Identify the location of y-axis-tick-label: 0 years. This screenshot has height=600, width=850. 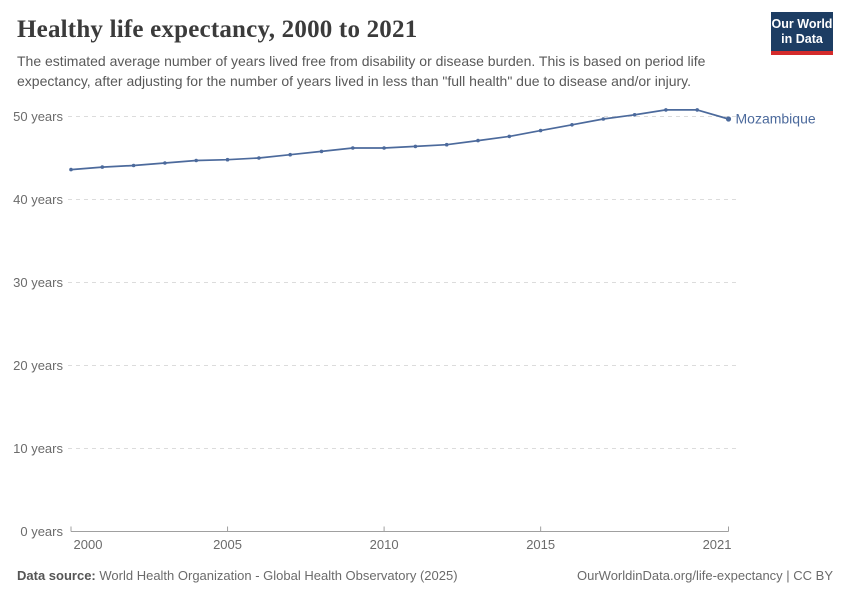
(41, 531).